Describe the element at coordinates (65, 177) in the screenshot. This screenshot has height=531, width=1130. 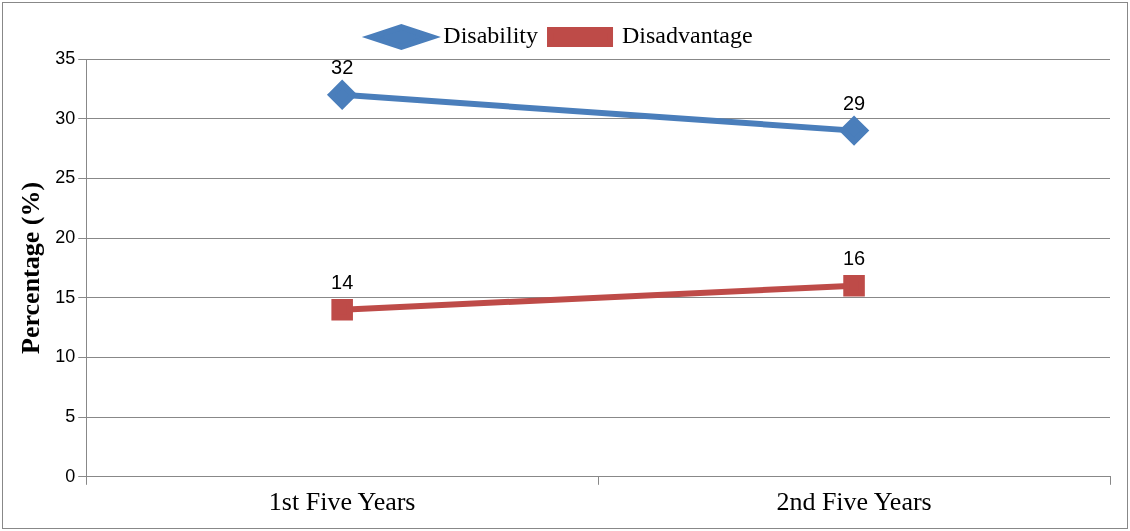
I see `y-tick-label: 25` at that location.